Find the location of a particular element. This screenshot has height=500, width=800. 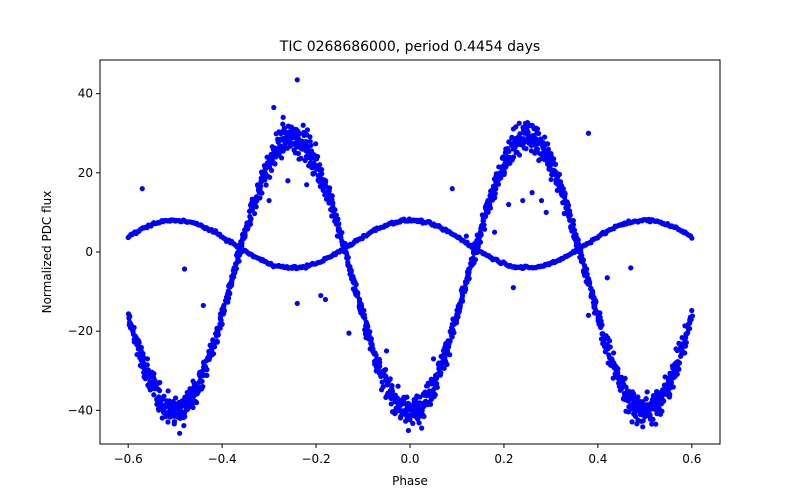

y-tick-label: −20 is located at coordinates (80, 331).